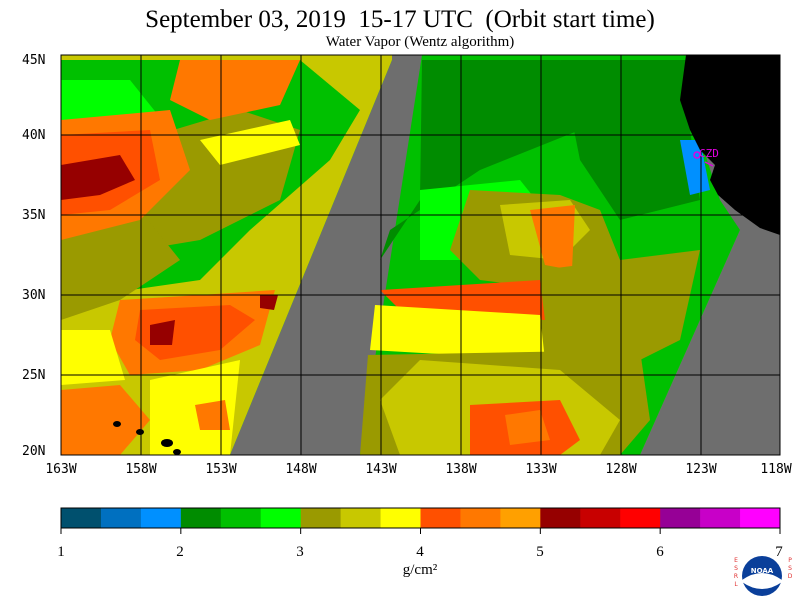  Describe the element at coordinates (140, 469) in the screenshot. I see `lon-label: 158W` at that location.